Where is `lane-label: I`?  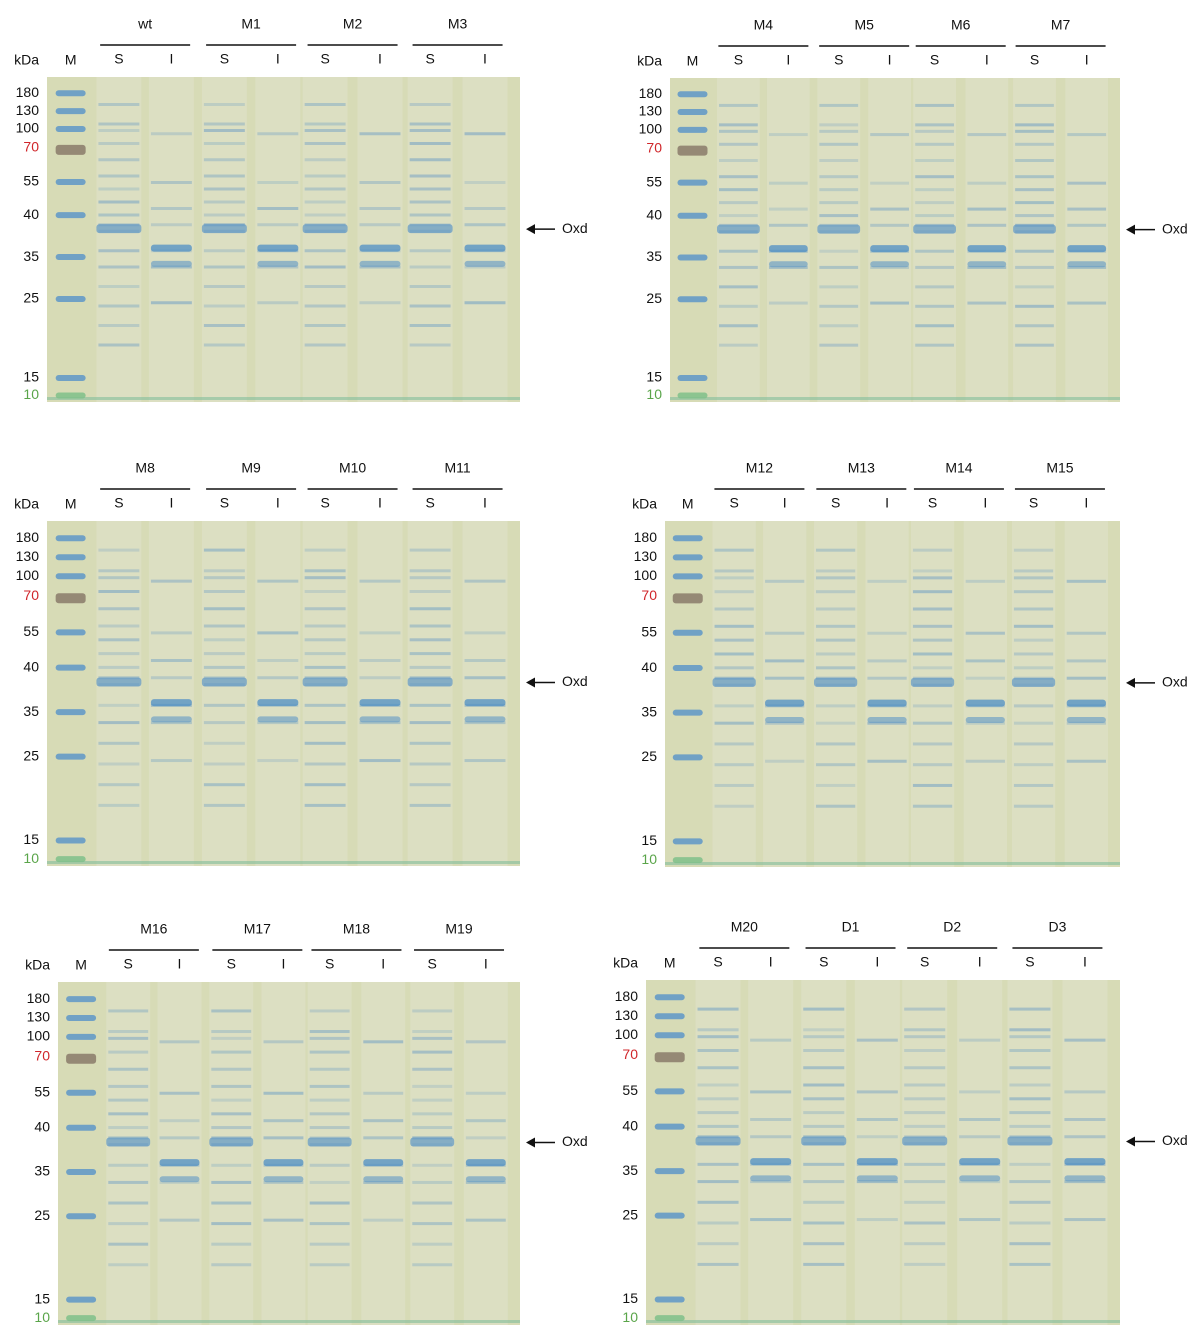 lane-label: I is located at coordinates (1085, 962).